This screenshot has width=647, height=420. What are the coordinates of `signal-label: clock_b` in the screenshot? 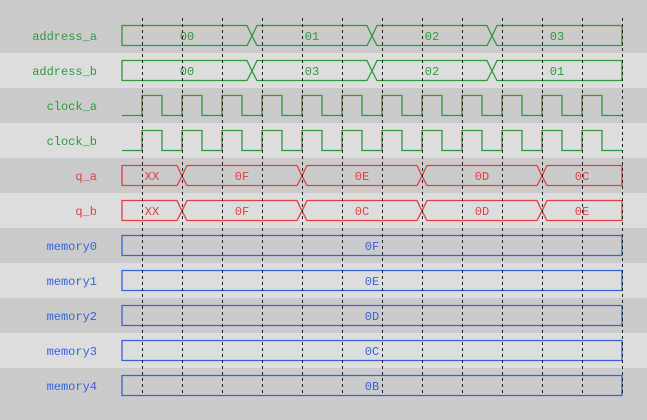 It's located at (72, 142).